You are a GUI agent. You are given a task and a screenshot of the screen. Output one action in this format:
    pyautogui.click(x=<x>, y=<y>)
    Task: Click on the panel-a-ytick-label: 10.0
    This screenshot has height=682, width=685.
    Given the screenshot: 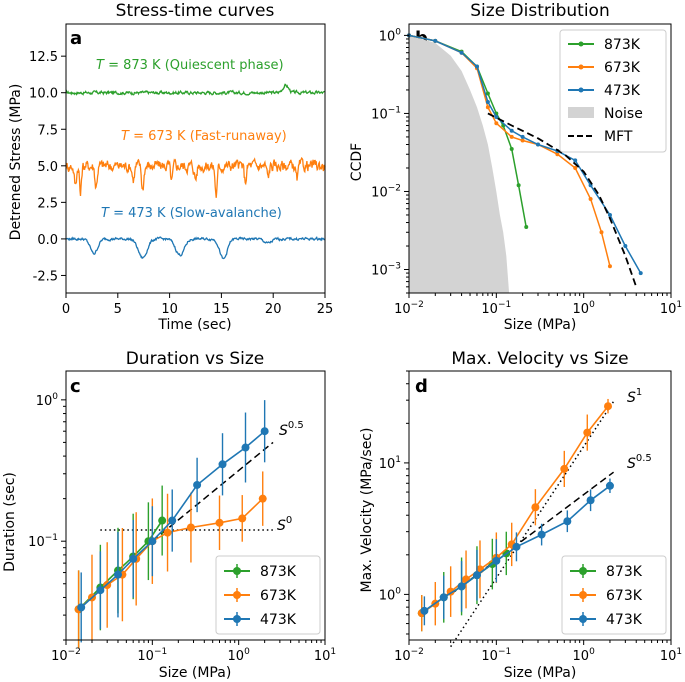 What is the action you would take?
    pyautogui.click(x=43, y=94)
    